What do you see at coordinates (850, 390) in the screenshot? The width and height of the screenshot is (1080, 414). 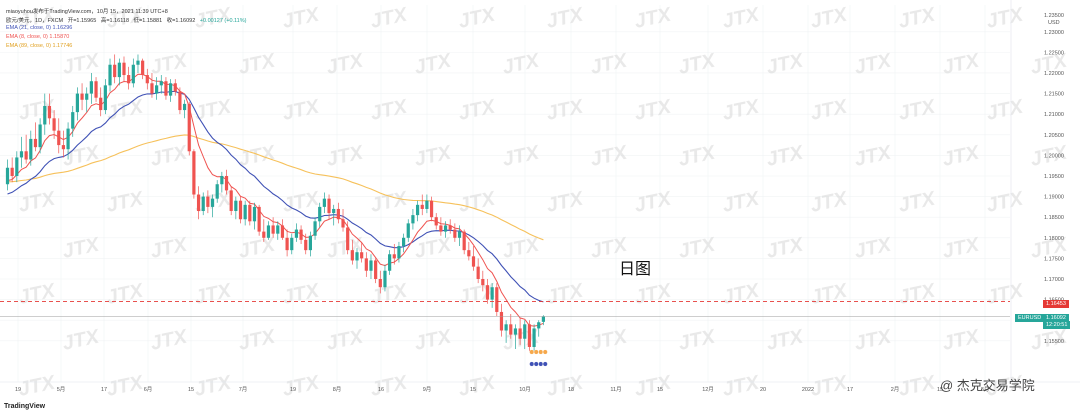 I see `x-tick-label: 17` at bounding box center [850, 390].